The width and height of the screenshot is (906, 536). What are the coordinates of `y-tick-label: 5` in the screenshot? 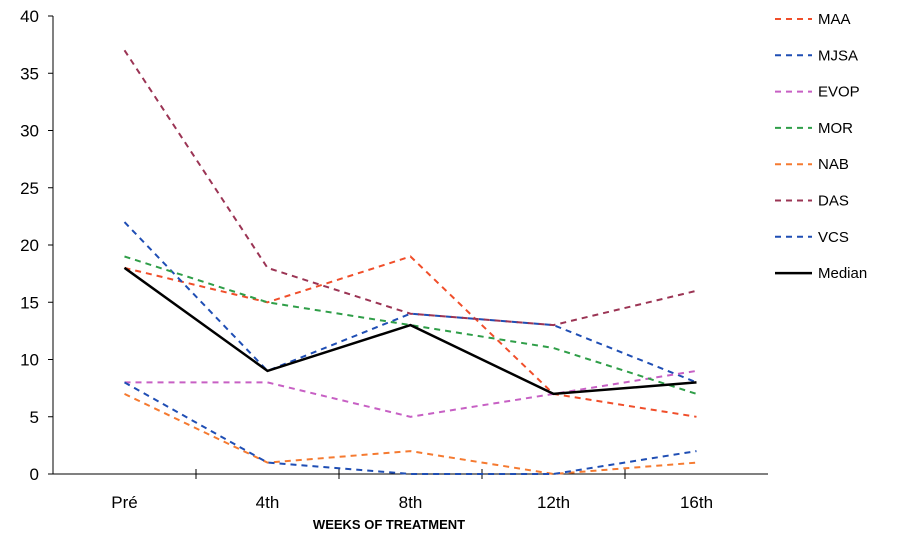 It's located at (34, 417).